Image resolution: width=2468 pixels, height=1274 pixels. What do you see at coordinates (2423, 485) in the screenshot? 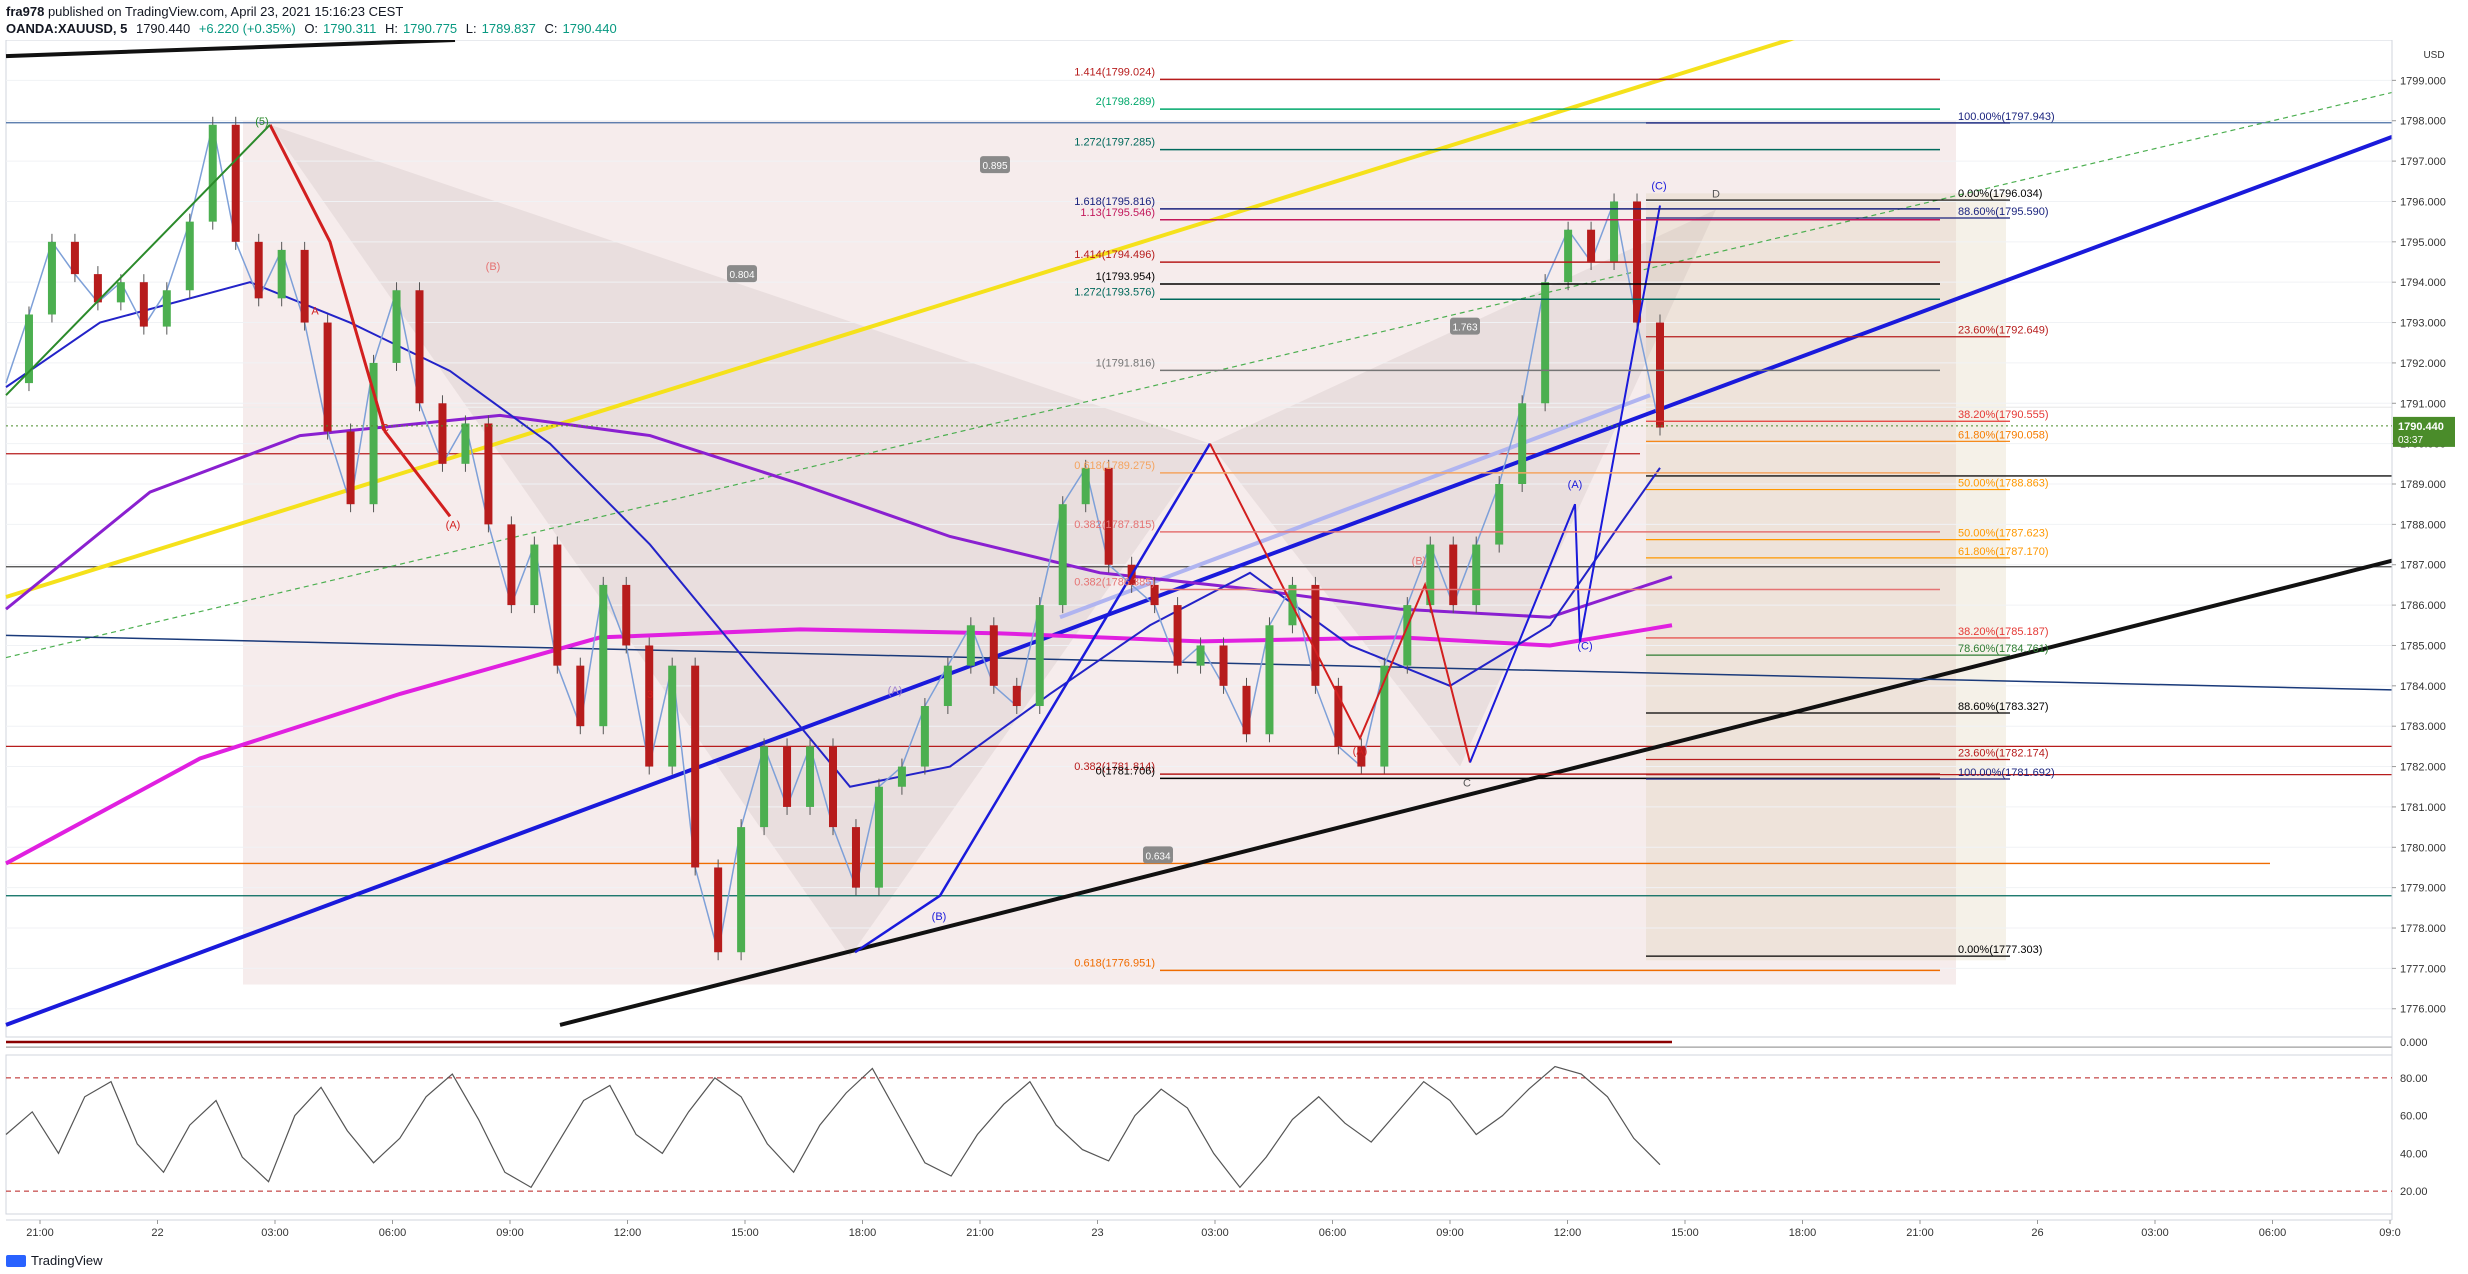
I see `price-axis-label: 1789.000` at bounding box center [2423, 485].